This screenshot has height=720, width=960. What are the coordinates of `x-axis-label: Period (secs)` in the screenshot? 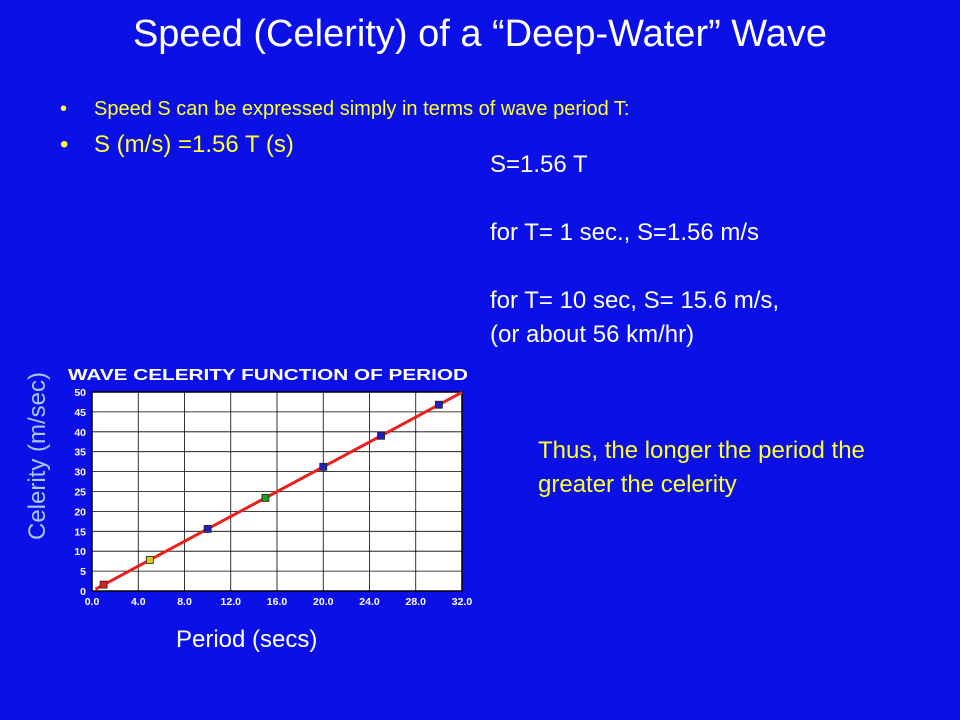 It's located at (247, 639).